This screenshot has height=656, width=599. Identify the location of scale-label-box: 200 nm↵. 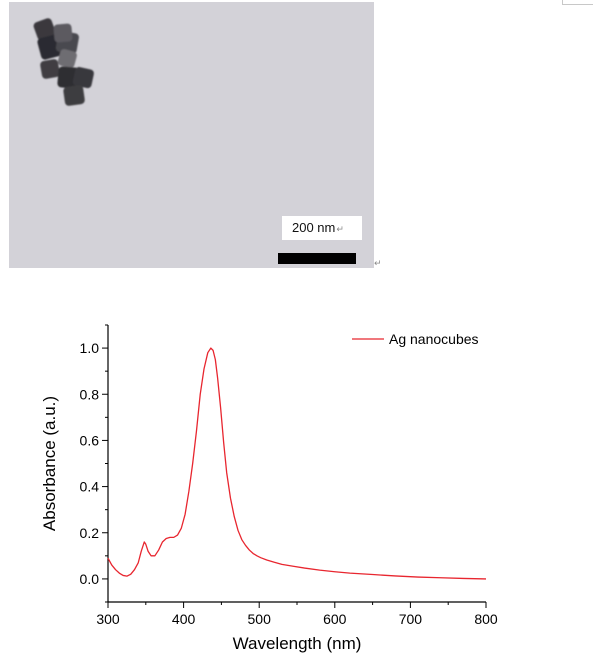
(322, 228).